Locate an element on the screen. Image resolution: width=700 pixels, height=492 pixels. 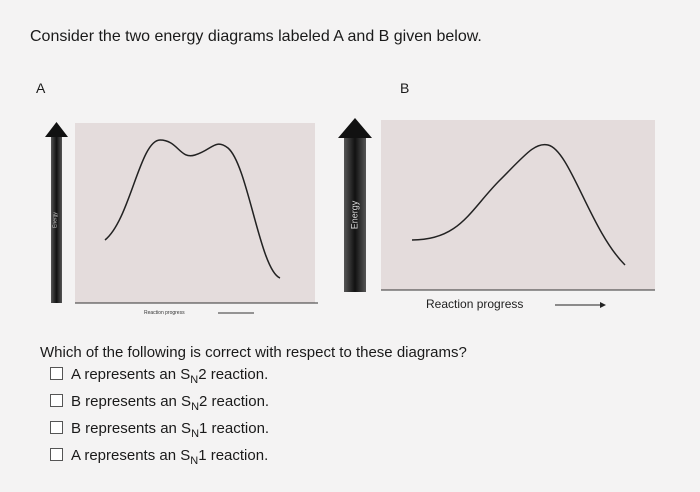
option: B represents an SN2 reaction. is located at coordinates (159, 403).